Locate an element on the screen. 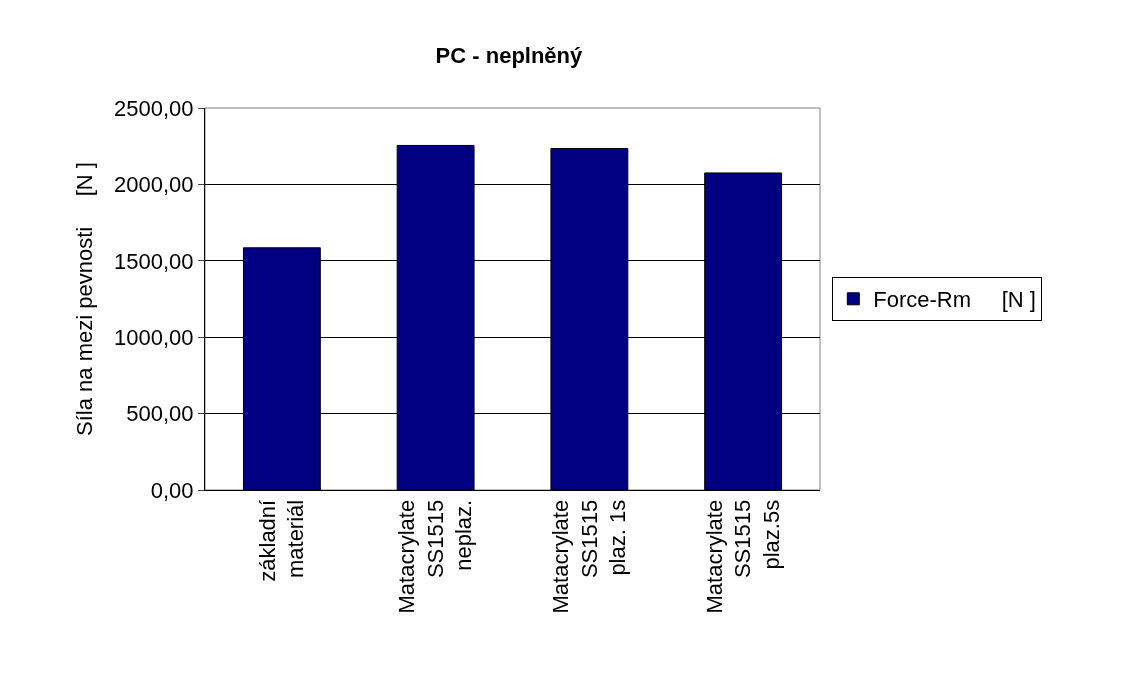 This screenshot has width=1131, height=686. x-tick-label: základní materiál is located at coordinates (281, 540).